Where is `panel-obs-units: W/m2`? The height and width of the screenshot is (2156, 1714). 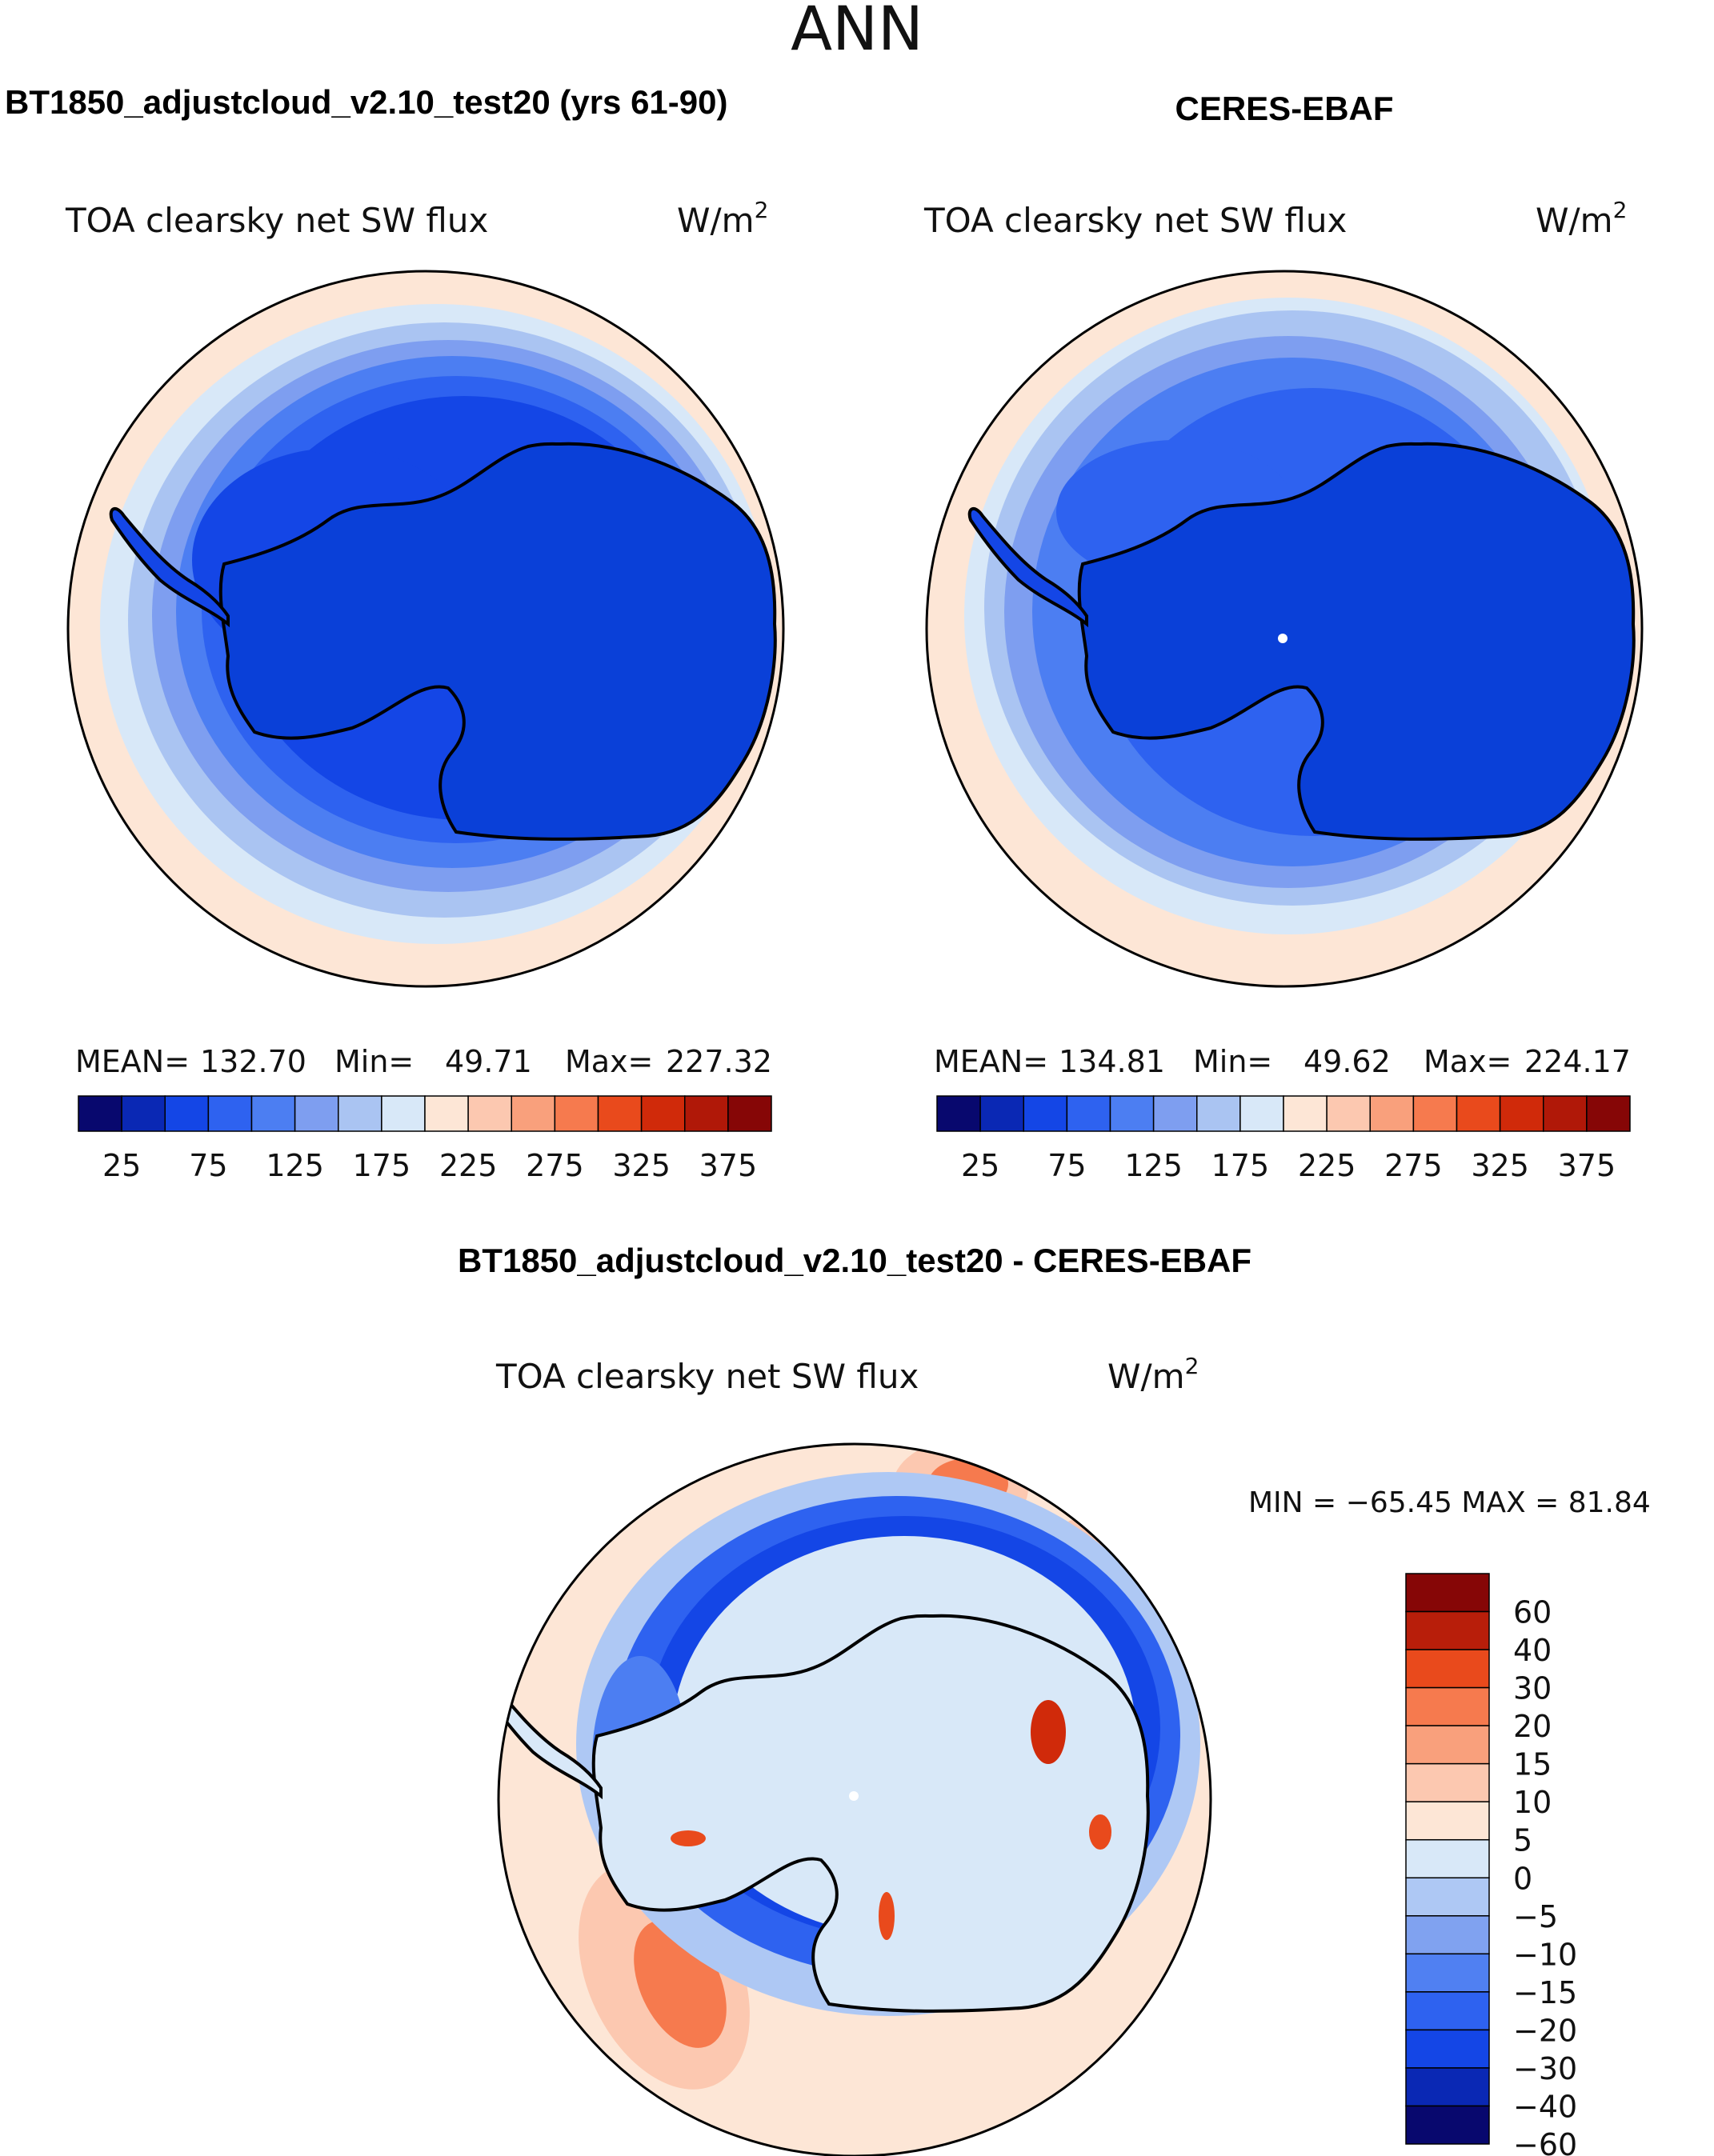 panel-obs-units: W/m2 is located at coordinates (1581, 218).